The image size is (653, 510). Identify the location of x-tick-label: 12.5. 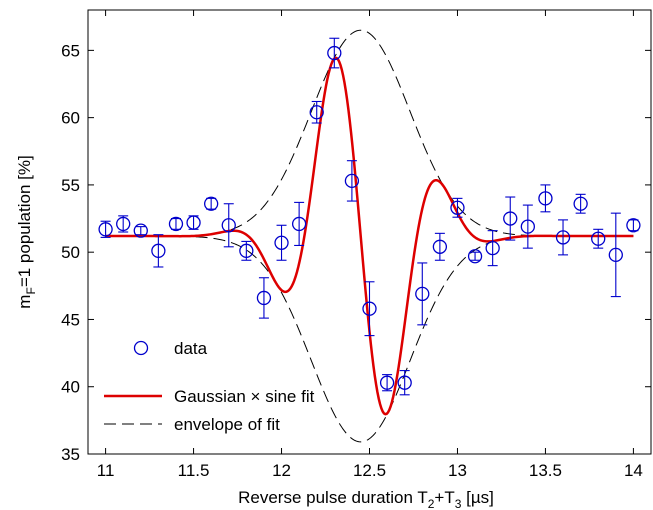
(369, 470).